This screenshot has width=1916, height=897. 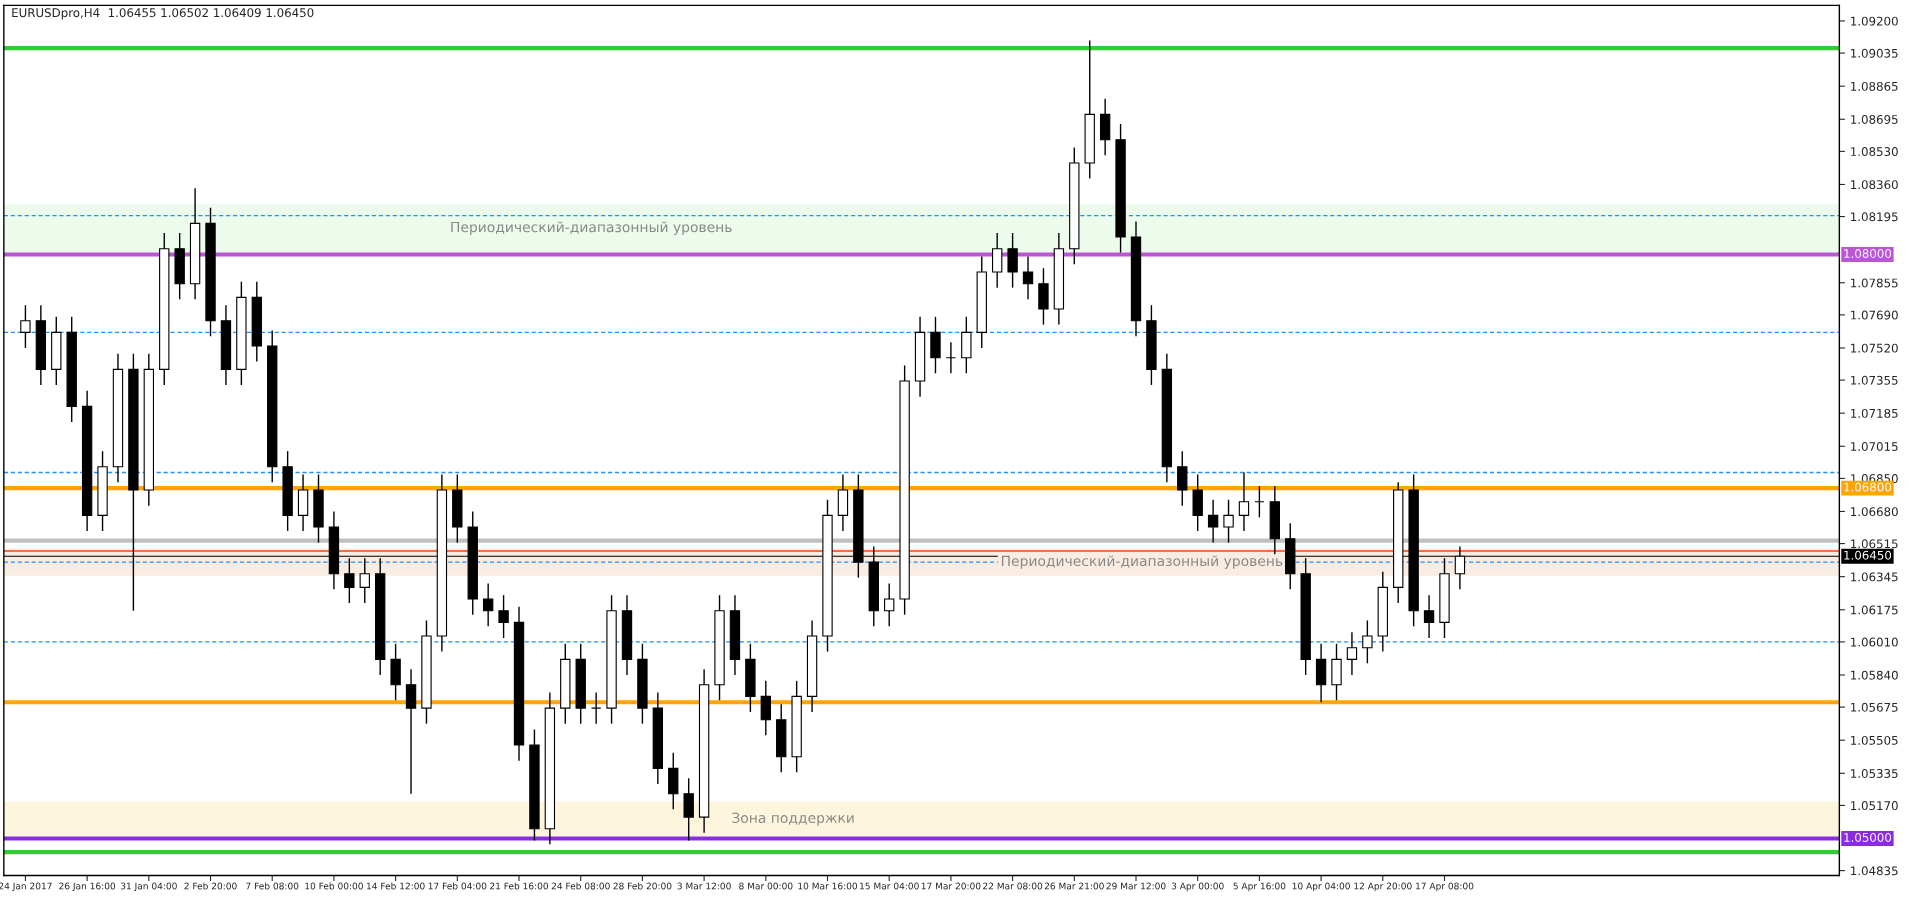 I want to click on y-tick-label: 1.07690, so click(x=1874, y=315).